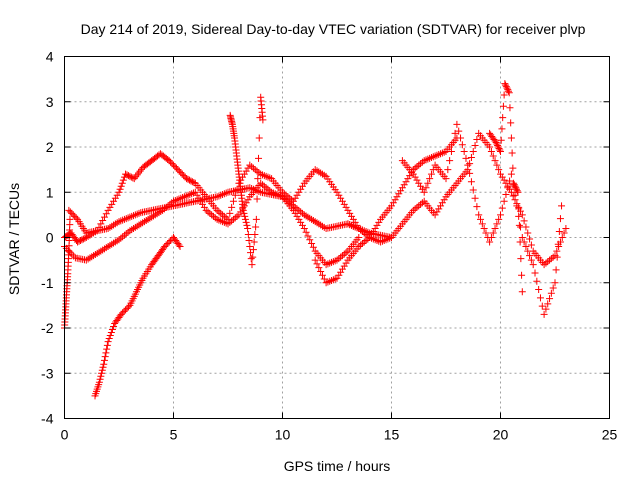  I want to click on x-tick-label: 20, so click(501, 435).